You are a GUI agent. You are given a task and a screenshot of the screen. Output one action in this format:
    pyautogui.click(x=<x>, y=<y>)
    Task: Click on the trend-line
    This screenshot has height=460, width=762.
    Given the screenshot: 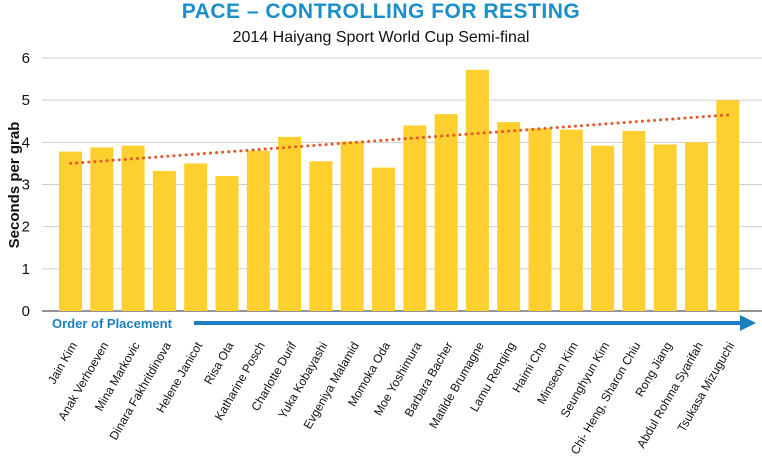 What is the action you would take?
    pyautogui.click(x=399, y=139)
    